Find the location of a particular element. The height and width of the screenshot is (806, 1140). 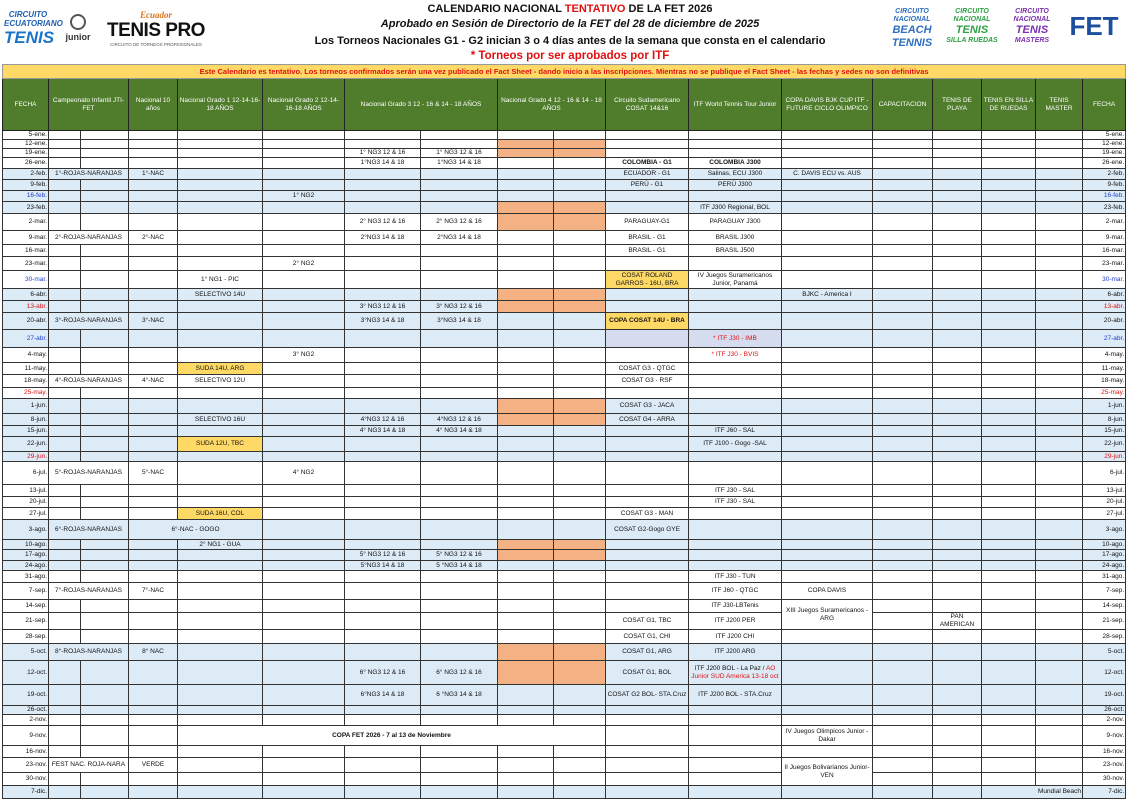

cell-nac10: 4°-NAC is located at coordinates (153, 381).